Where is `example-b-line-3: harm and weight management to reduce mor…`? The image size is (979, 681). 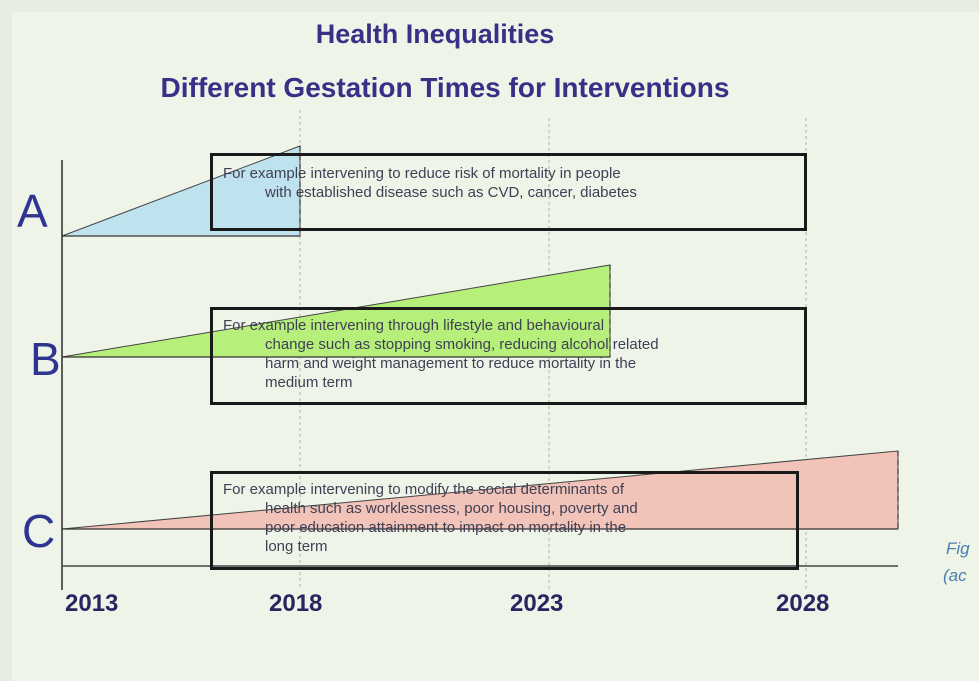
example-b-line-3: harm and weight management to reduce mor… is located at coordinates (451, 363).